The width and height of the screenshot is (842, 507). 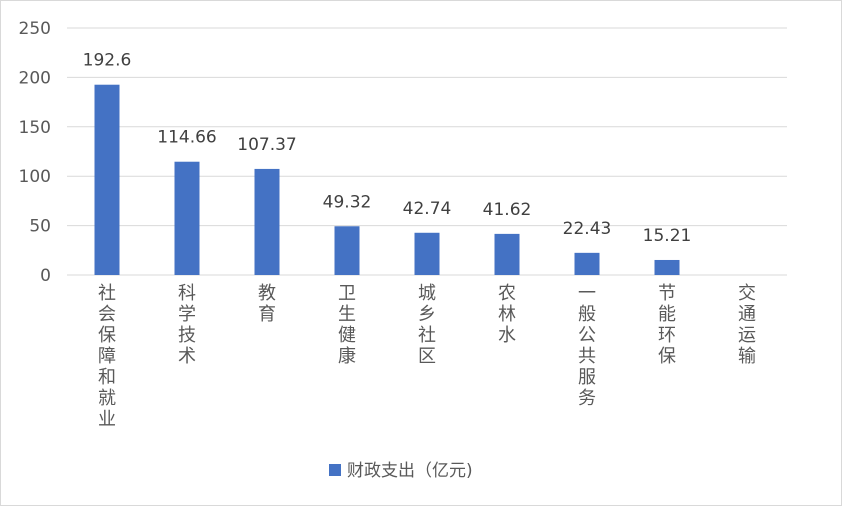 I want to click on data-label-5: 42.74, so click(x=427, y=209).